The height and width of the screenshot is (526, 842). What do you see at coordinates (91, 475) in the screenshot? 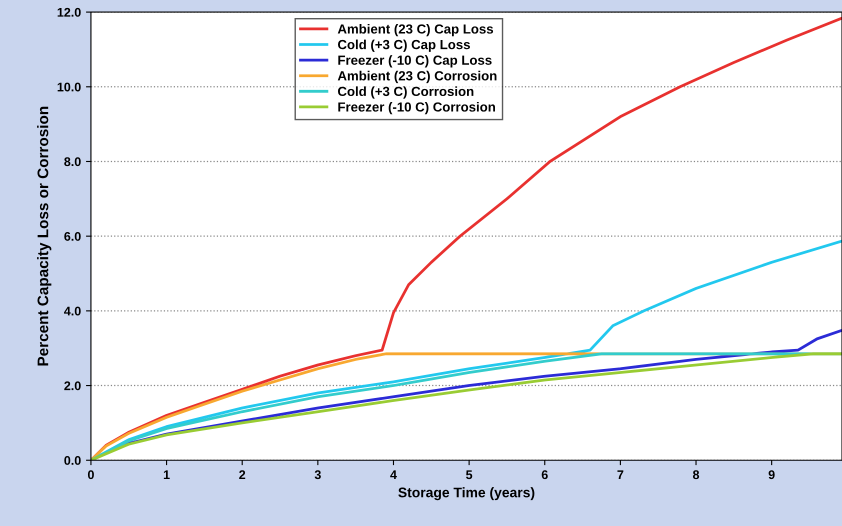
I see `x-tick-label: 0` at bounding box center [91, 475].